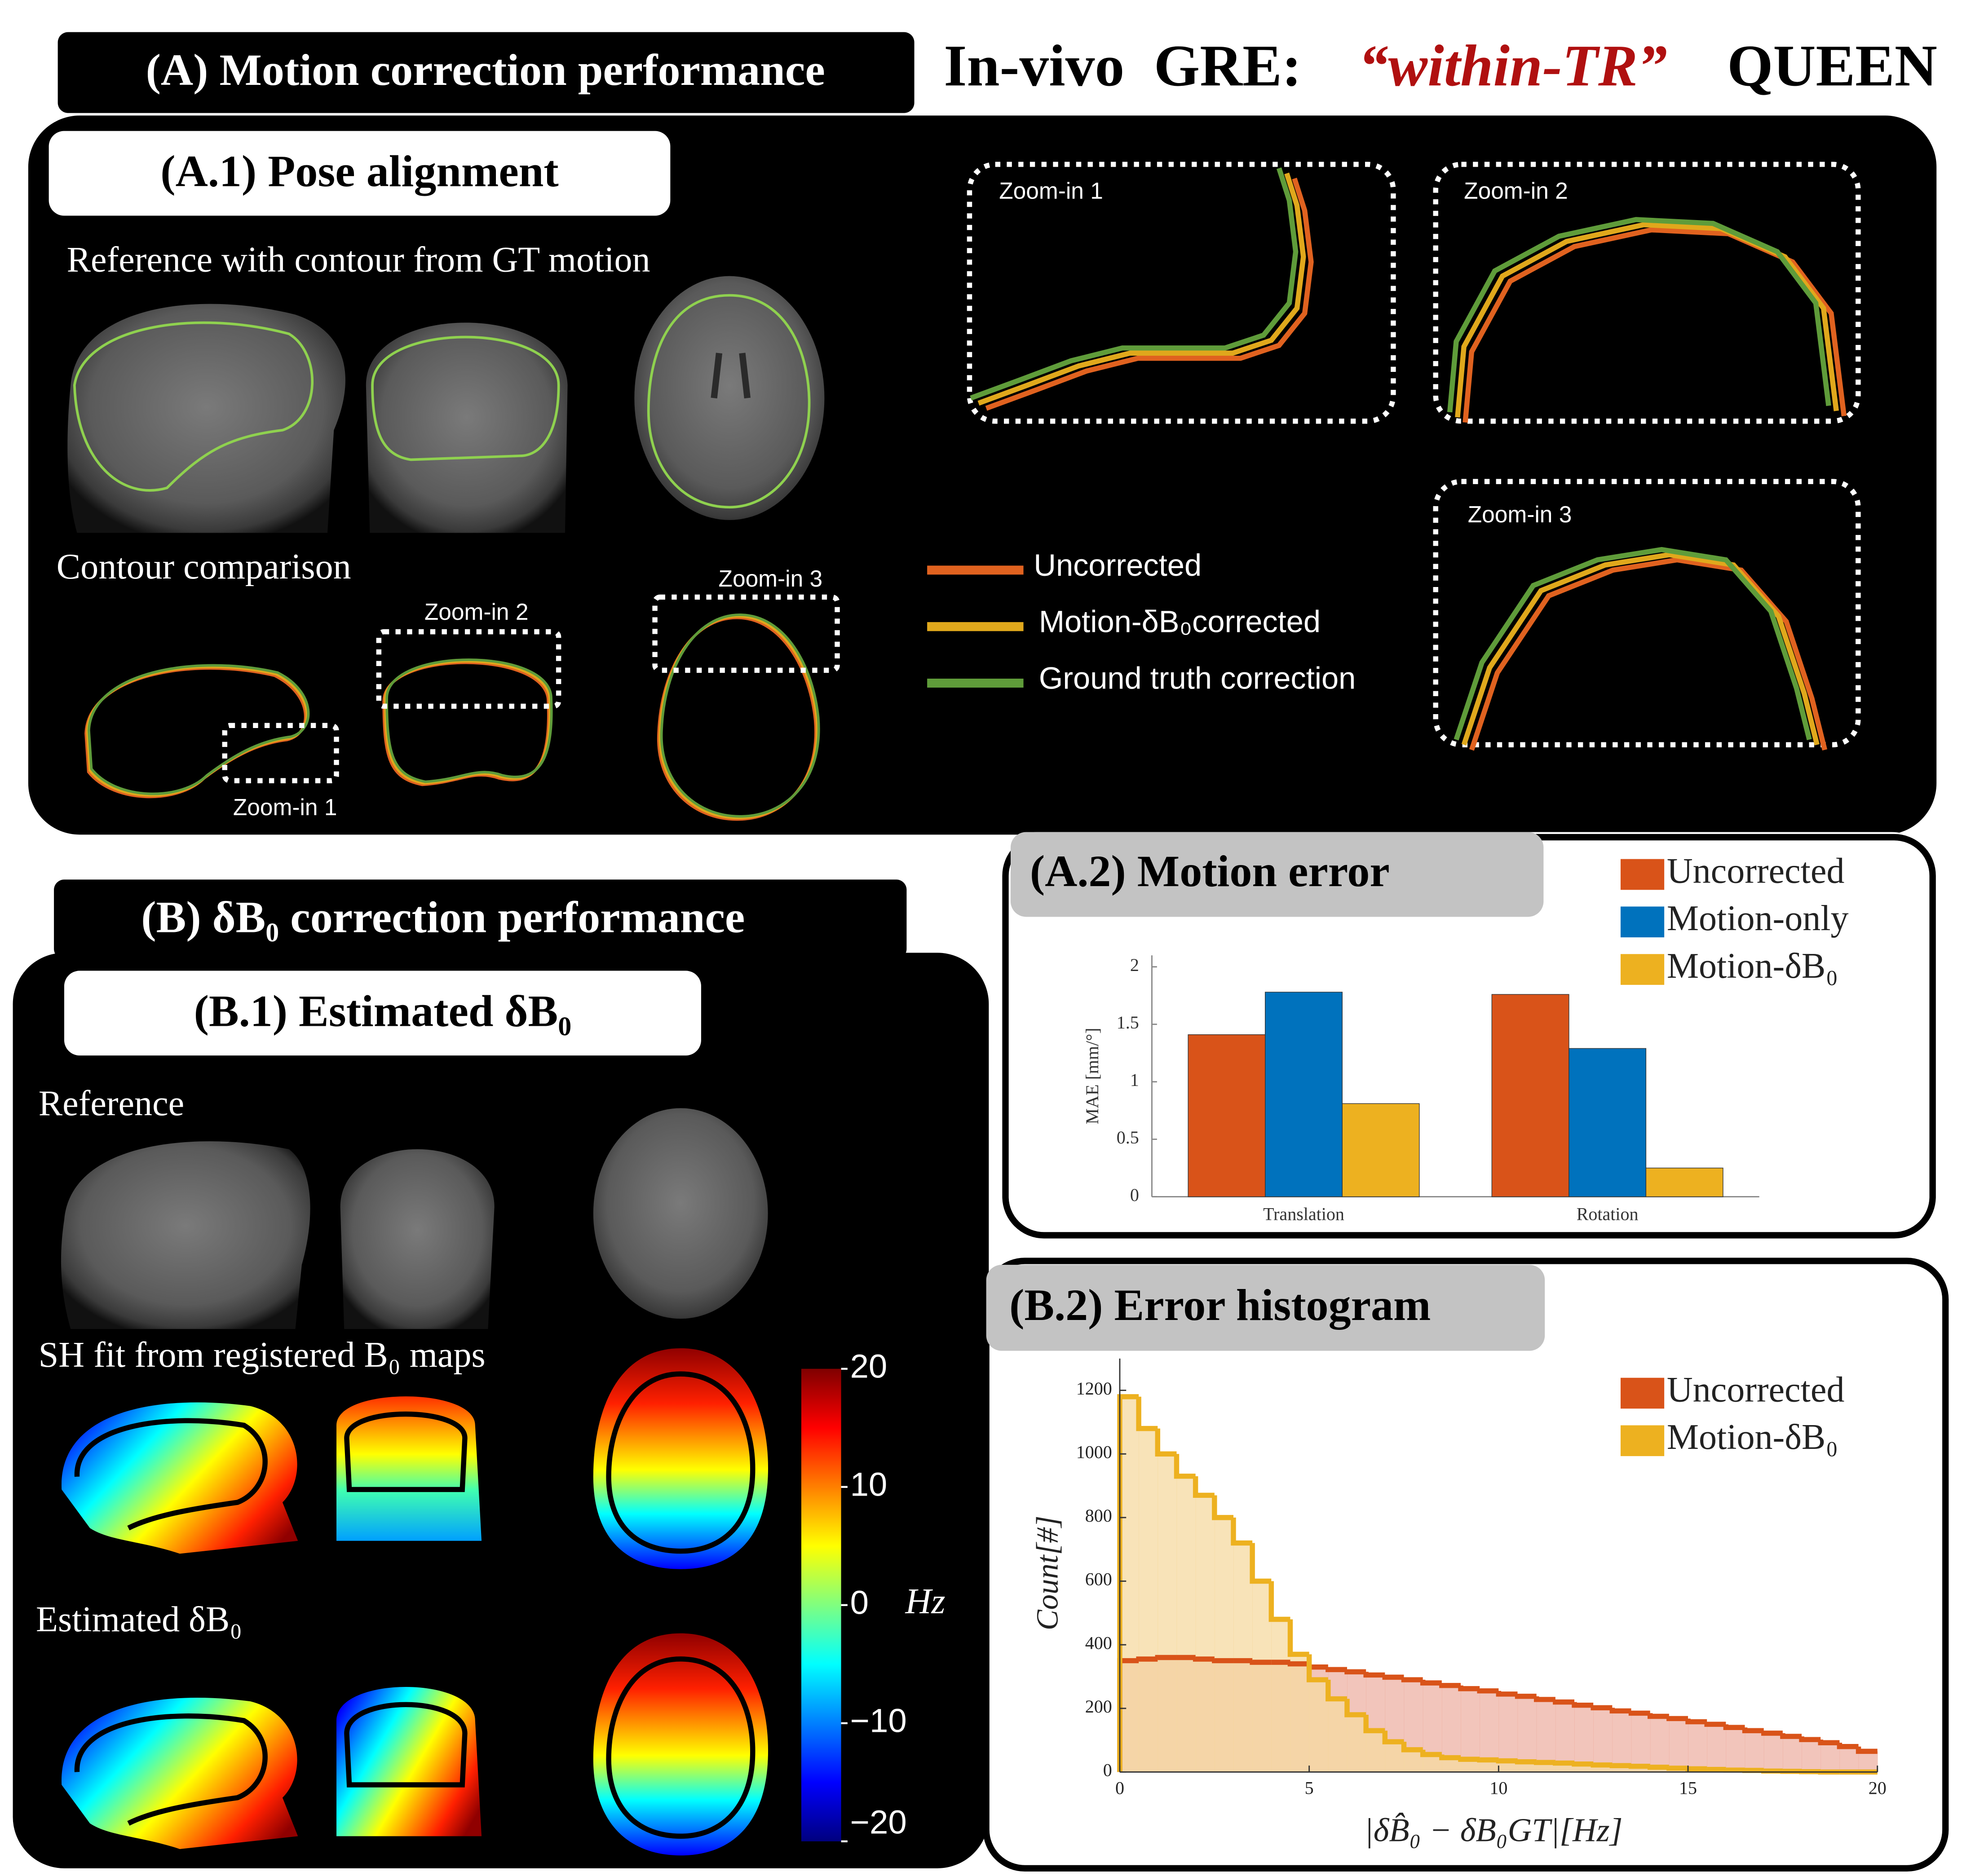 The width and height of the screenshot is (1984, 1876). What do you see at coordinates (1047, 1573) in the screenshot?
I see `y-axis-label: Count[#]` at bounding box center [1047, 1573].